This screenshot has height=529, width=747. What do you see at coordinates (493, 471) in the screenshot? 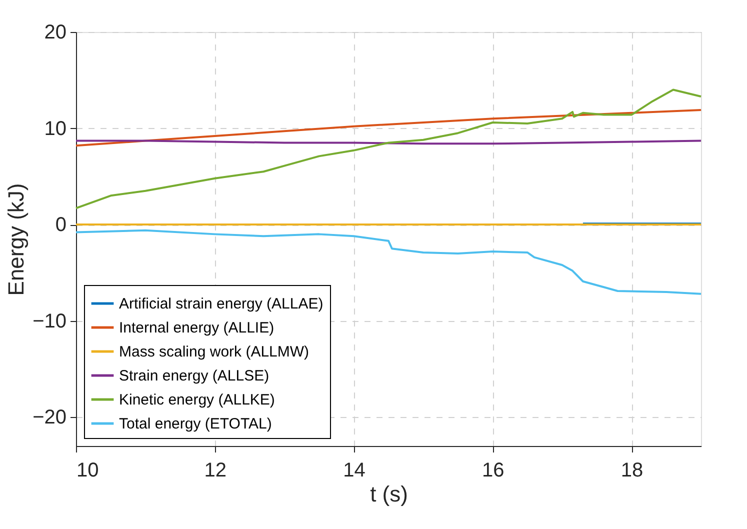
I see `x-tick-label: 16` at bounding box center [493, 471].